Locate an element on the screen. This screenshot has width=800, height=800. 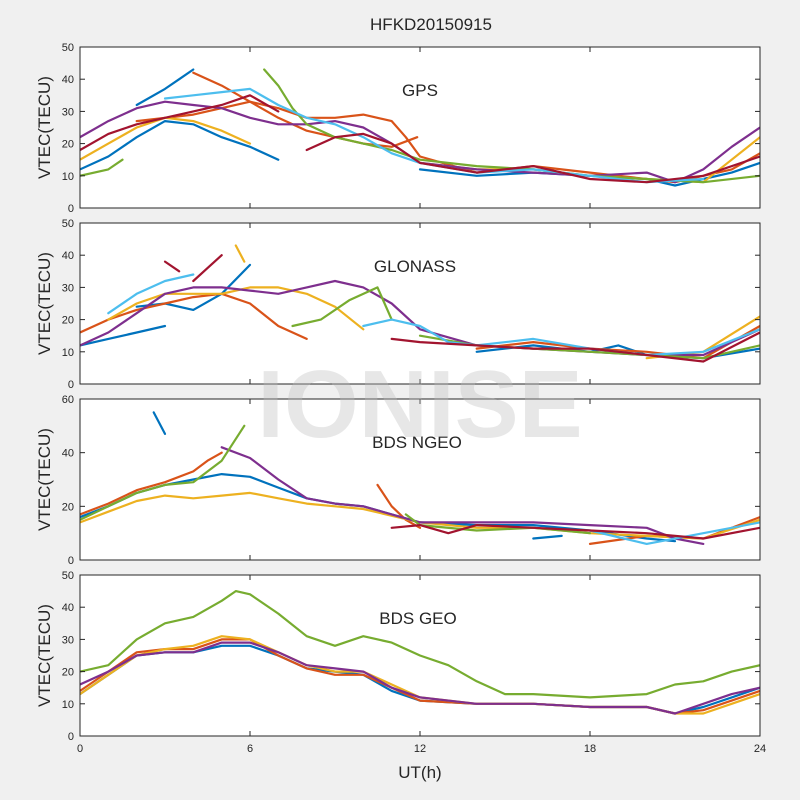
x-tick-label: 6 is located at coordinates (250, 749).